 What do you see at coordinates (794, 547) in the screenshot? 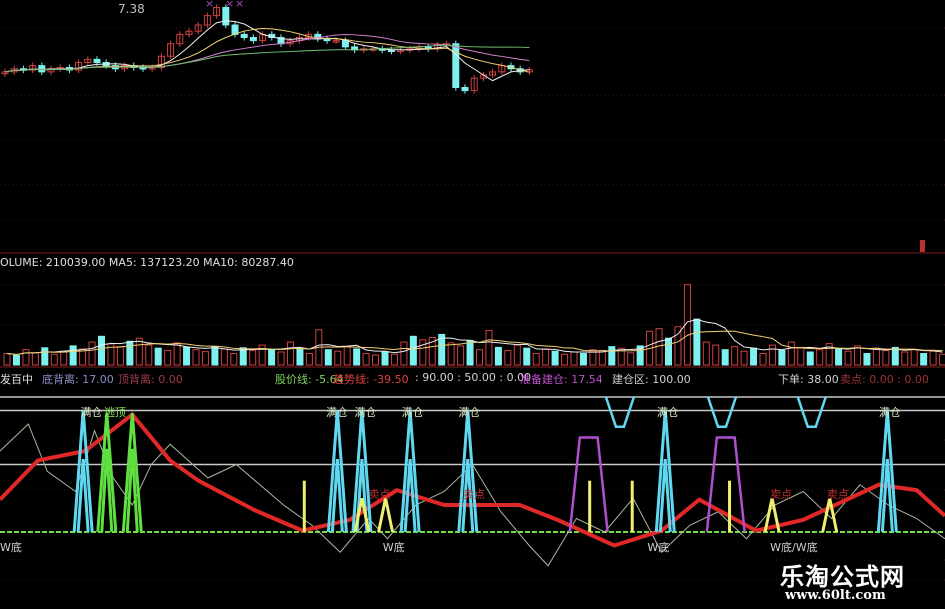
I see `signal-w-label: W底/W底` at bounding box center [794, 547].